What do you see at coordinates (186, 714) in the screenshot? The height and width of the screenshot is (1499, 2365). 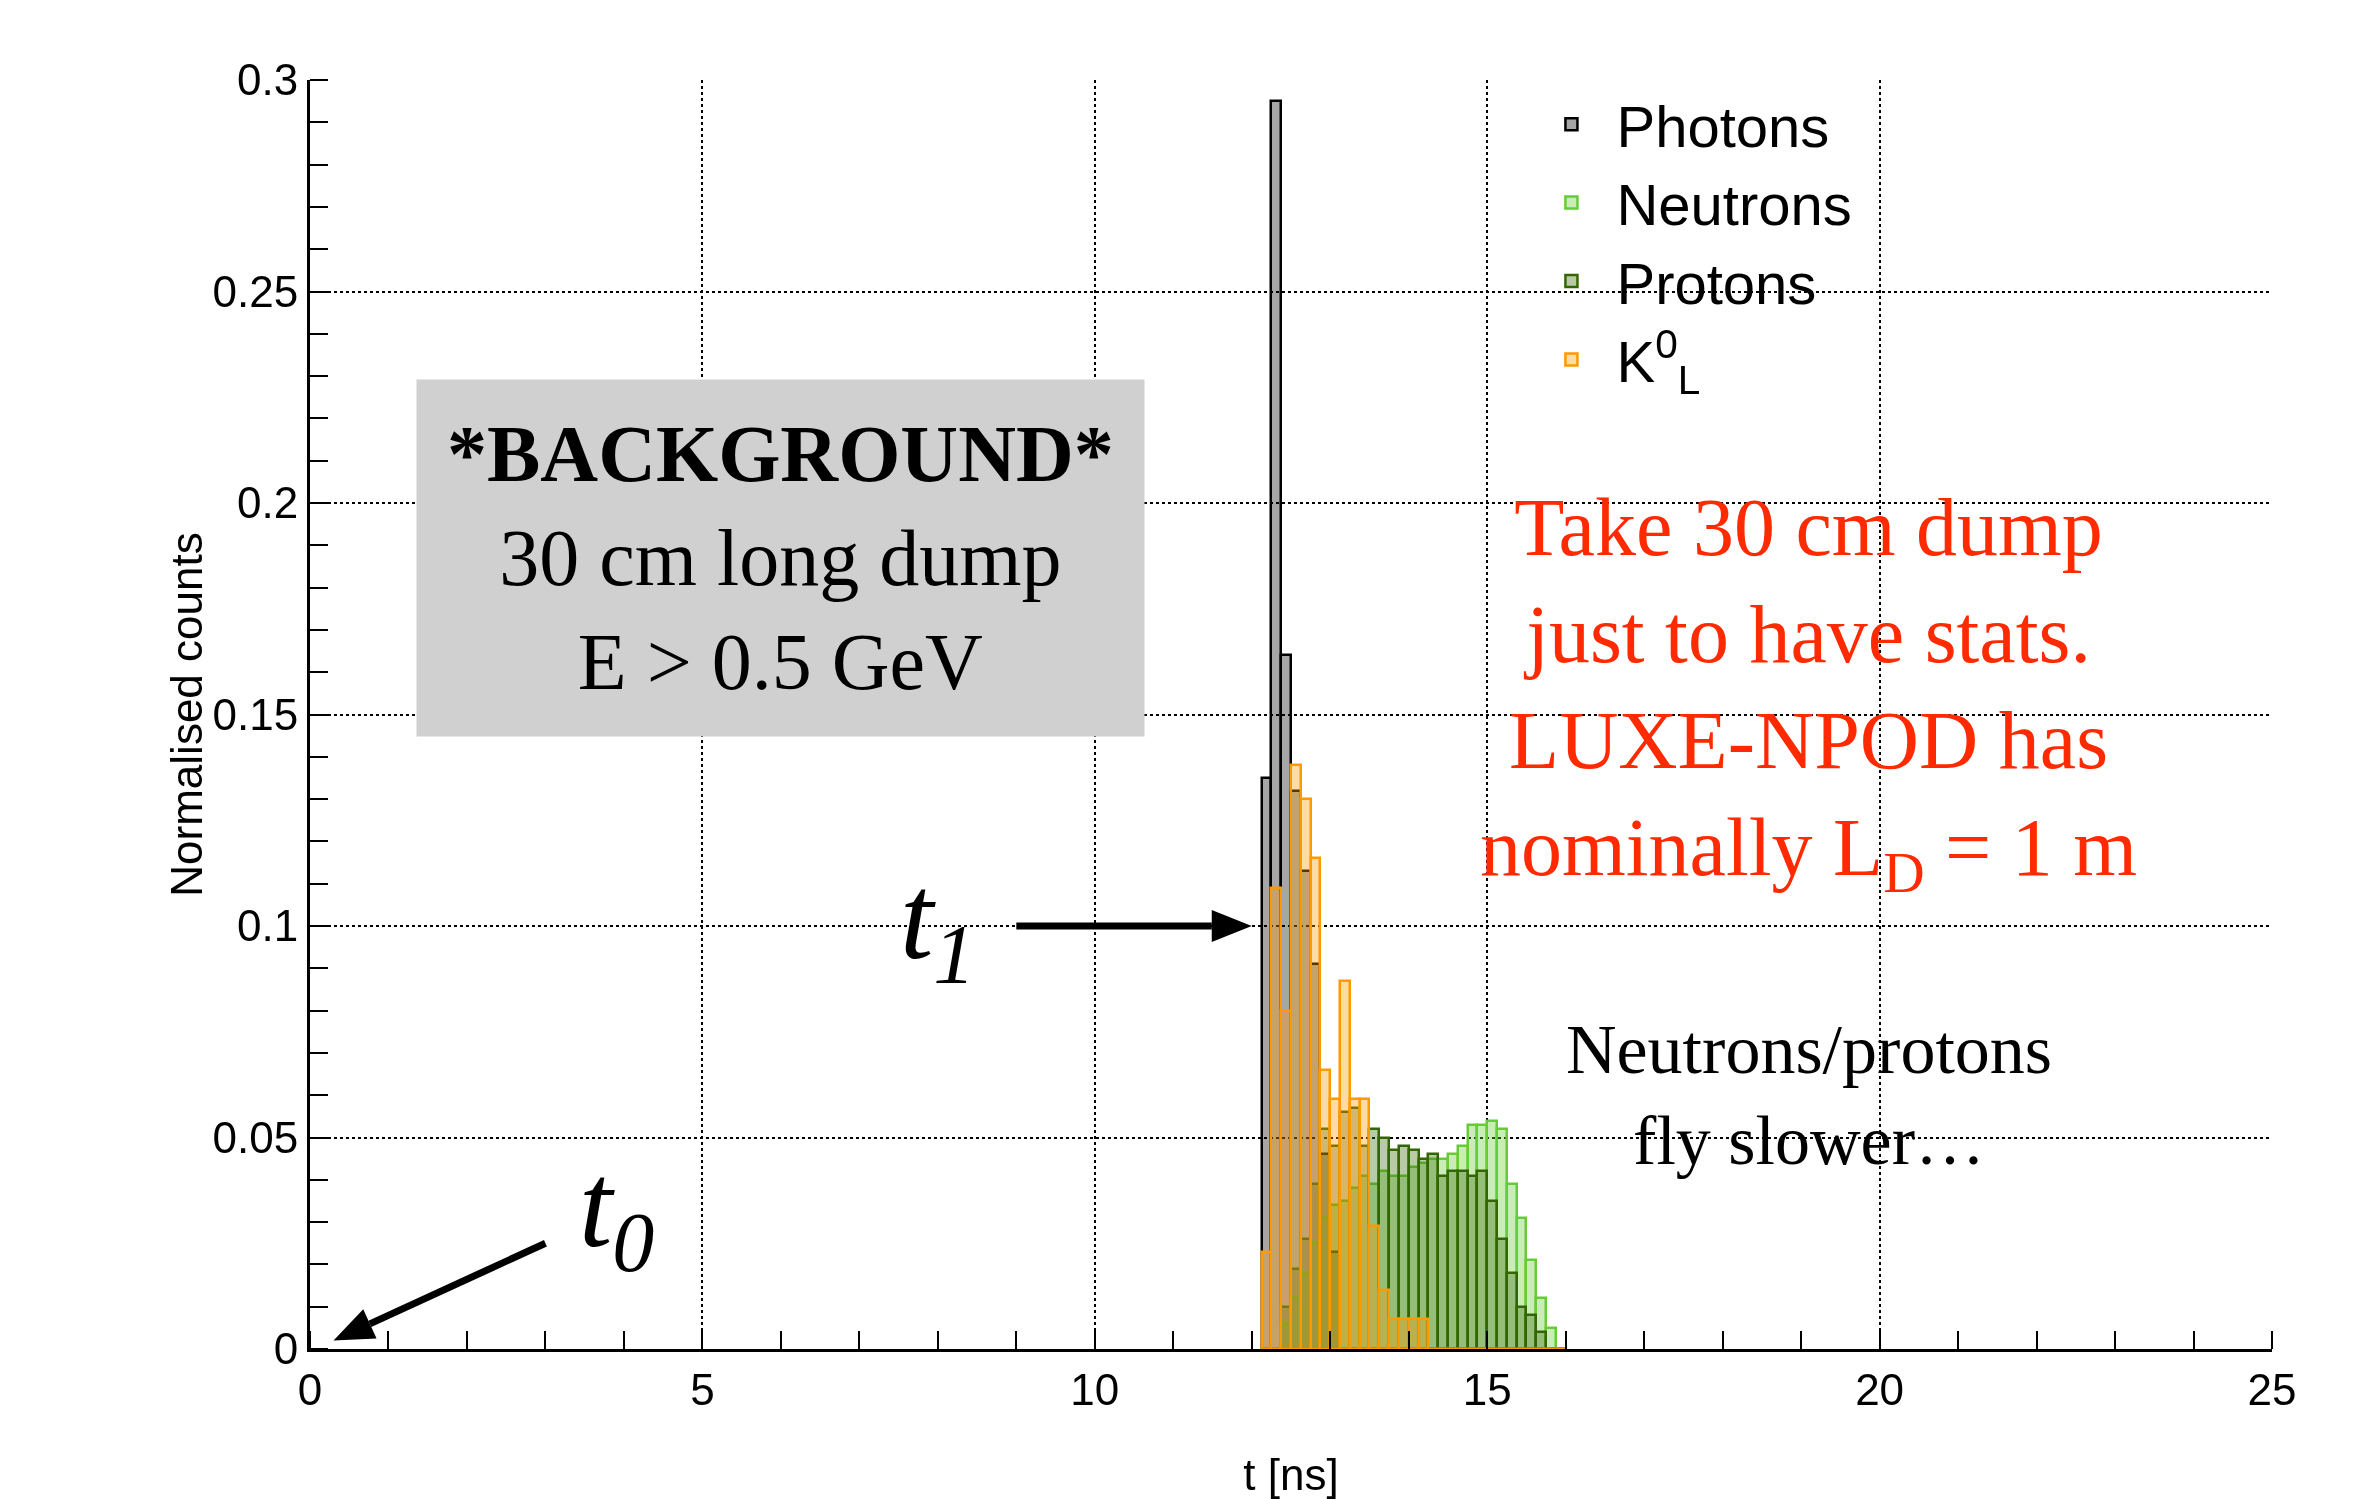 I see `y-axis-title: Normalised counts` at bounding box center [186, 714].